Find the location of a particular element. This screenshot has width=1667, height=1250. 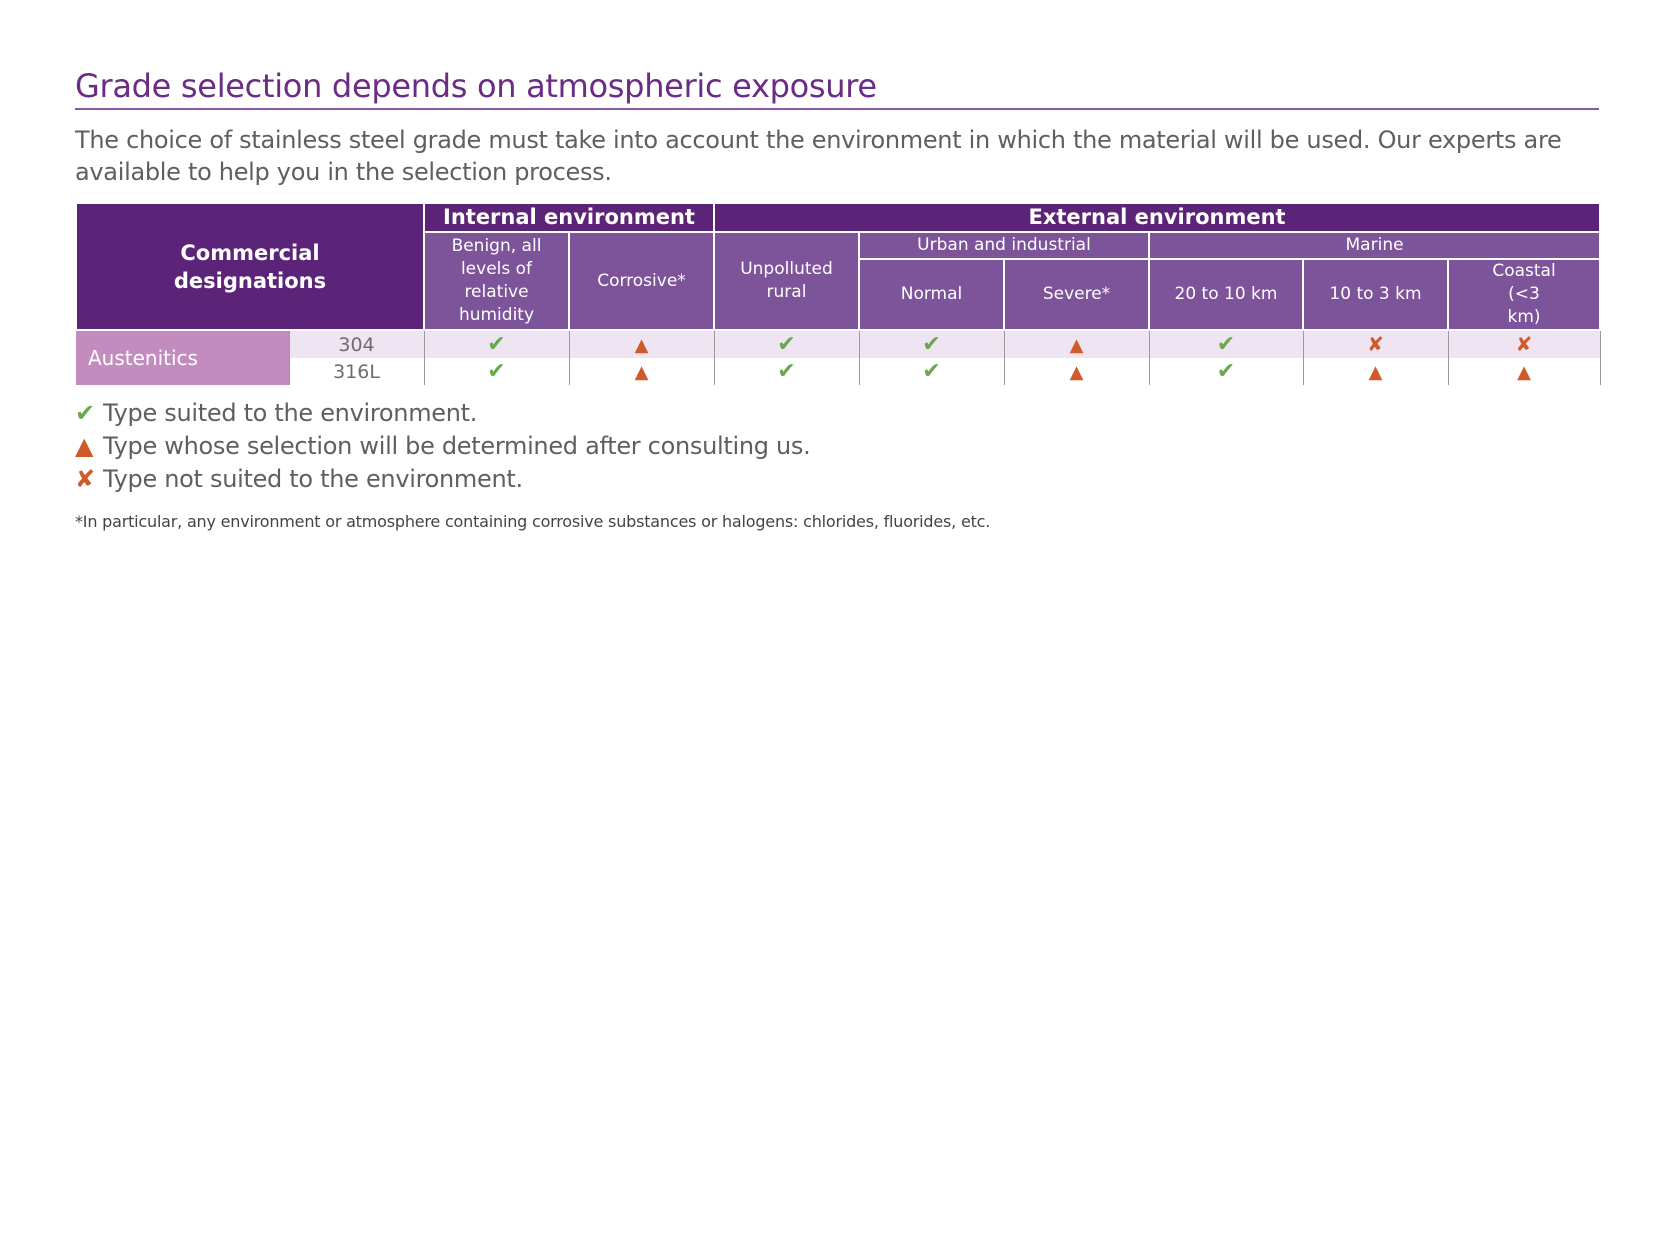

grade-name: 316L is located at coordinates (356, 371).